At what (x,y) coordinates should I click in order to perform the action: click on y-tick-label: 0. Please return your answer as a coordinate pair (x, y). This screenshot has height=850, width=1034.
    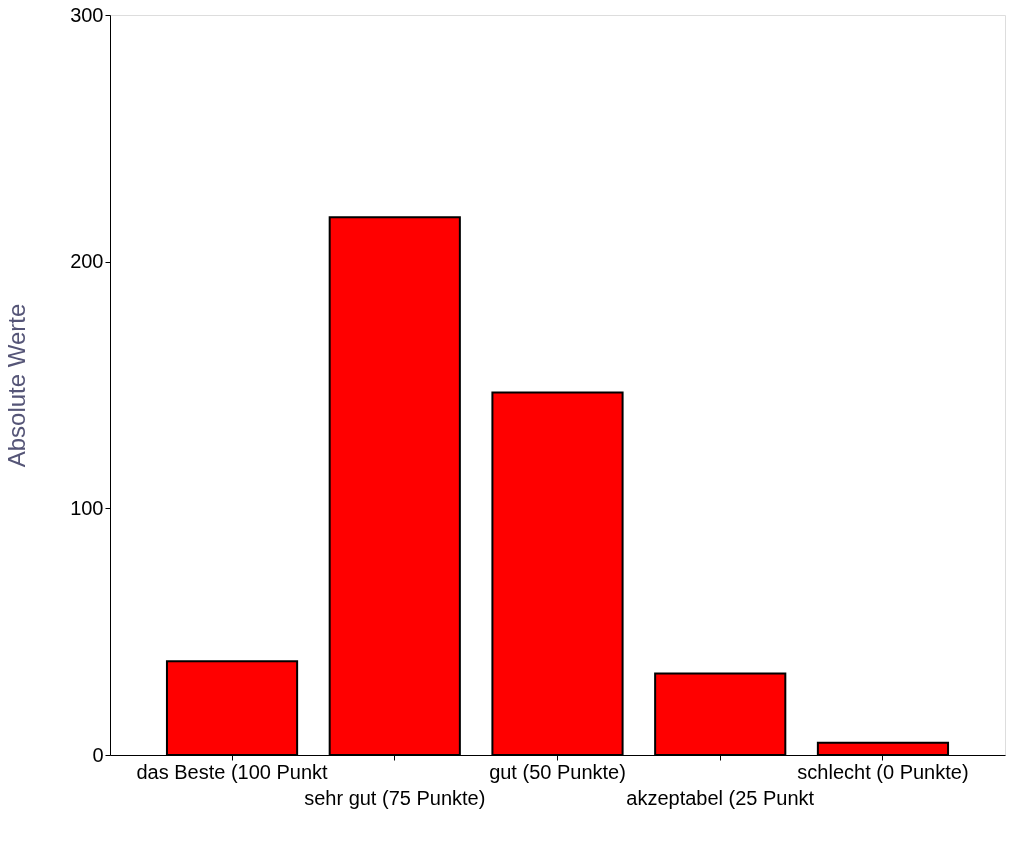
    Looking at the image, I should click on (98, 754).